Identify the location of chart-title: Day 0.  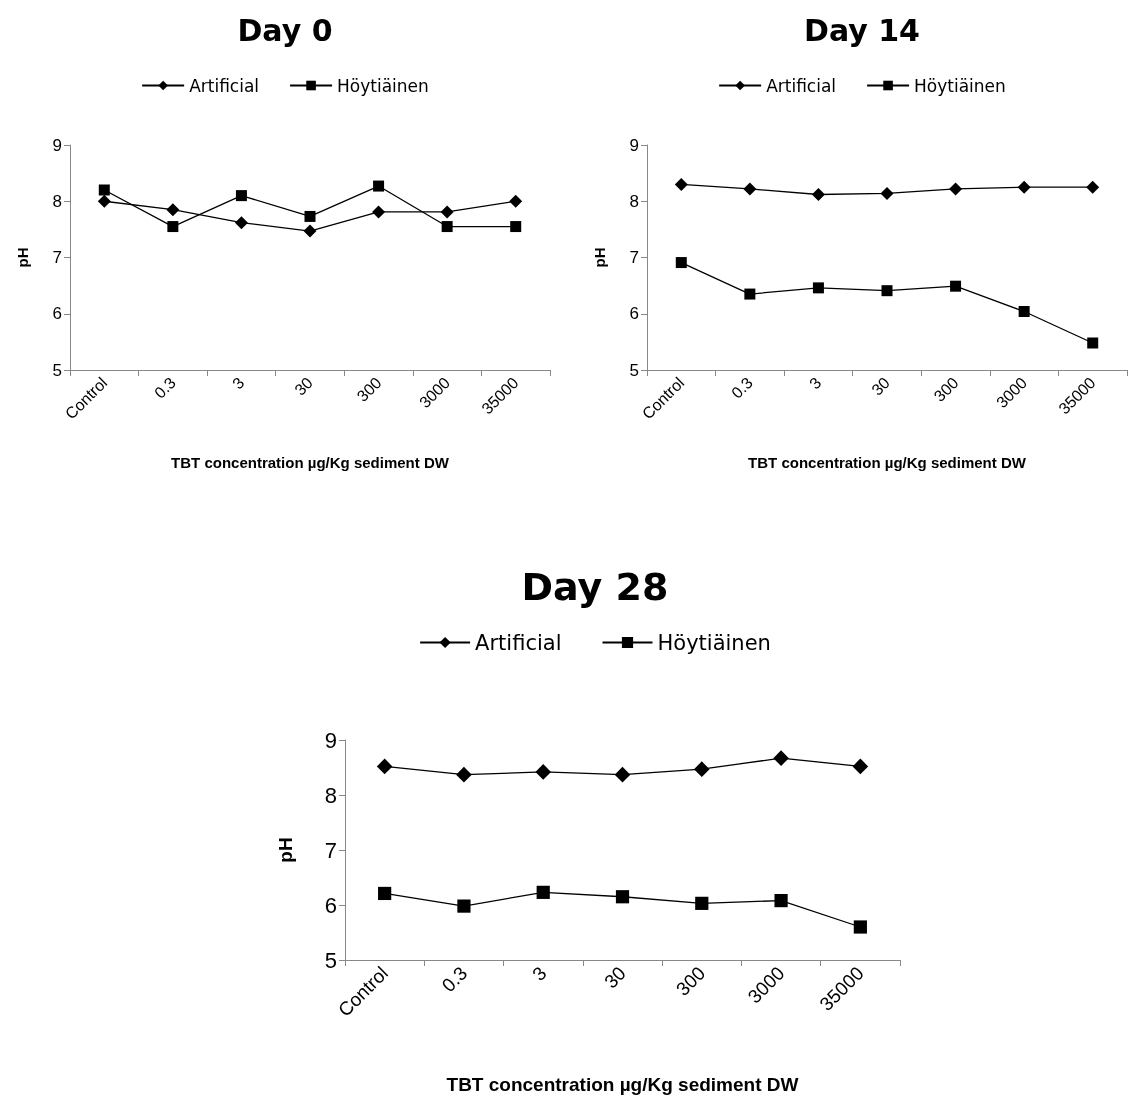
(285, 30).